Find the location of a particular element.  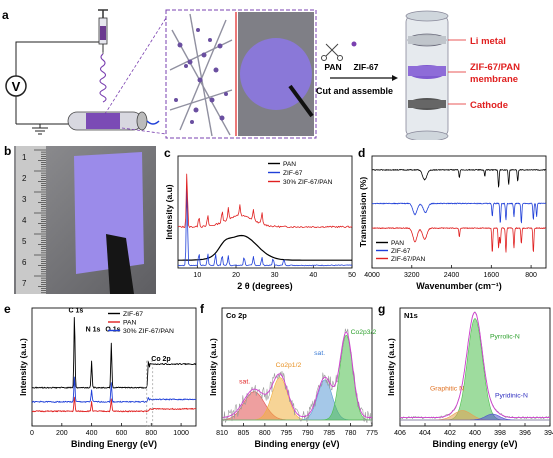

collector-drum is located at coordinates (113, 121).